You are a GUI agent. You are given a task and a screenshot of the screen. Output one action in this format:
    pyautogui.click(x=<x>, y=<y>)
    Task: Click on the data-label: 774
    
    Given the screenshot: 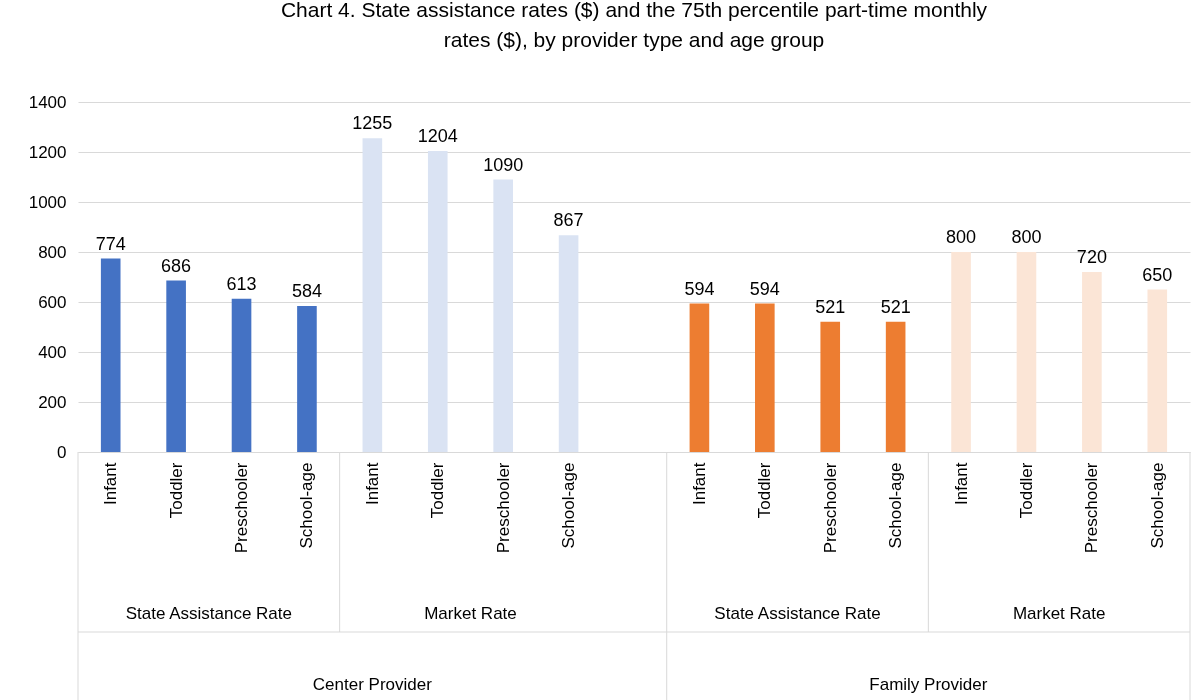 What is the action you would take?
    pyautogui.click(x=110, y=243)
    